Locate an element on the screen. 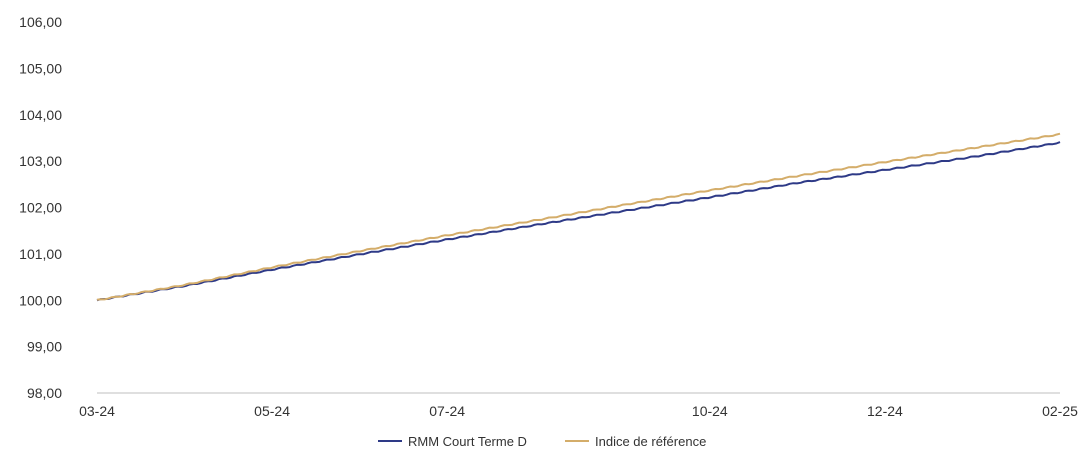 The image size is (1082, 450). x-tick-label: 07-24 is located at coordinates (447, 411).